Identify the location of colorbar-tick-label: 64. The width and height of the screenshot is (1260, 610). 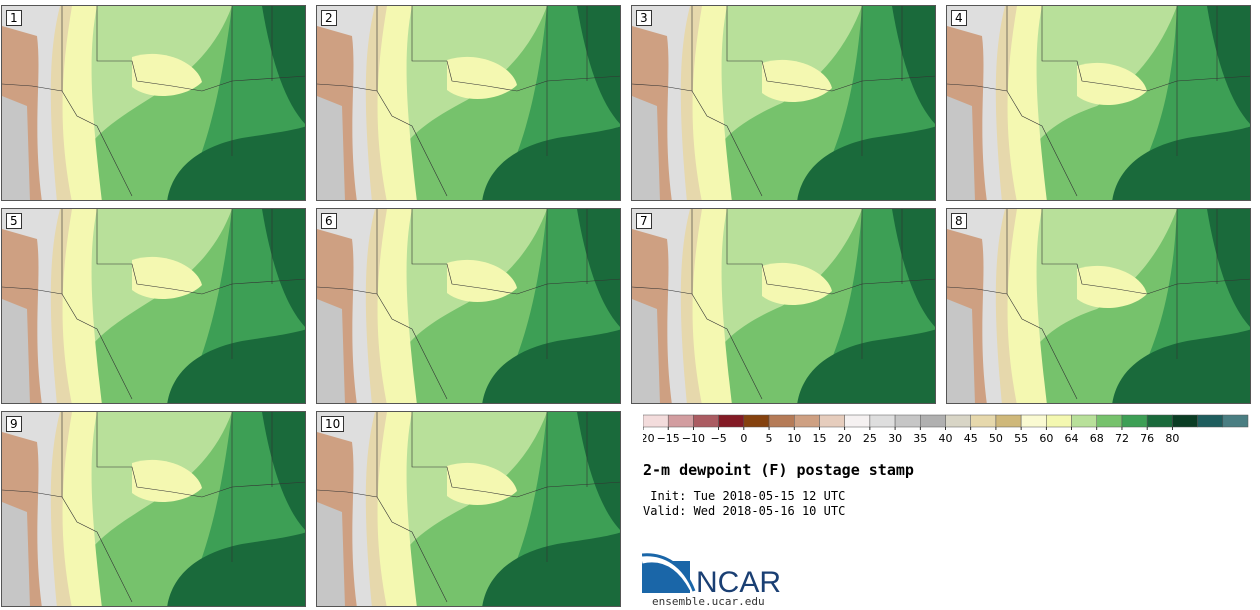
(1072, 438).